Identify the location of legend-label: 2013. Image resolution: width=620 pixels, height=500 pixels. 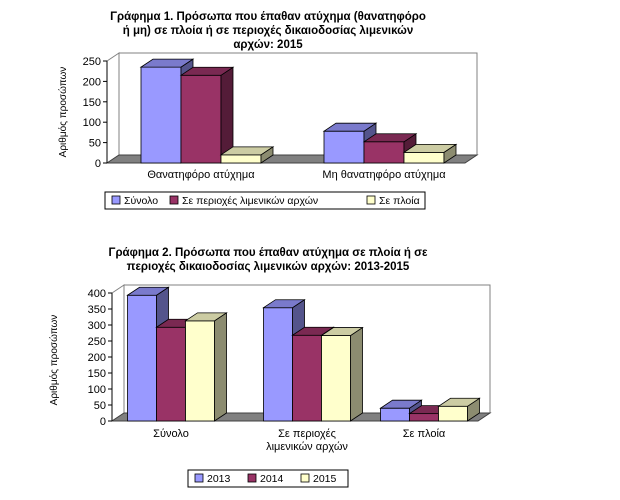
(219, 479).